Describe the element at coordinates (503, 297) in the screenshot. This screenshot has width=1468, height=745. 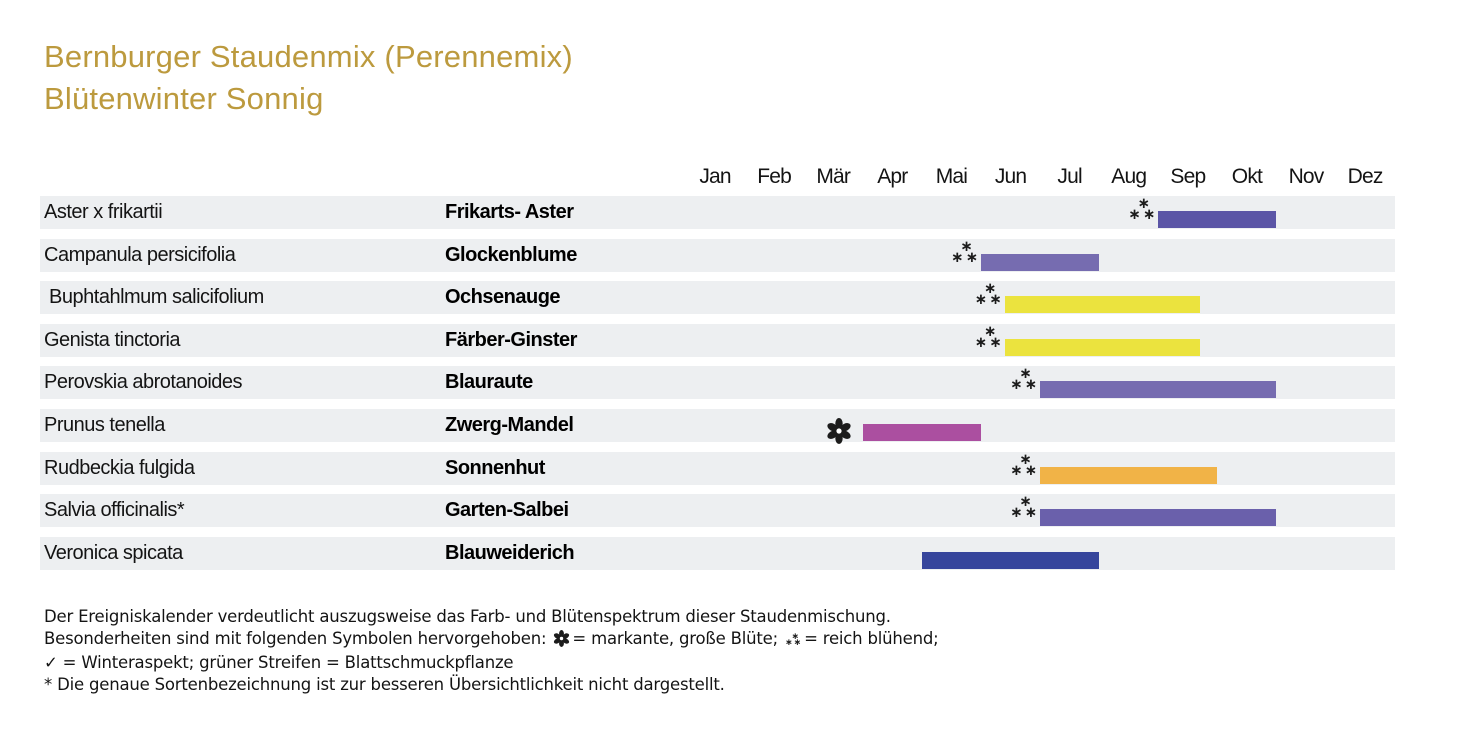
I see `german-name: Ochsenauge` at that location.